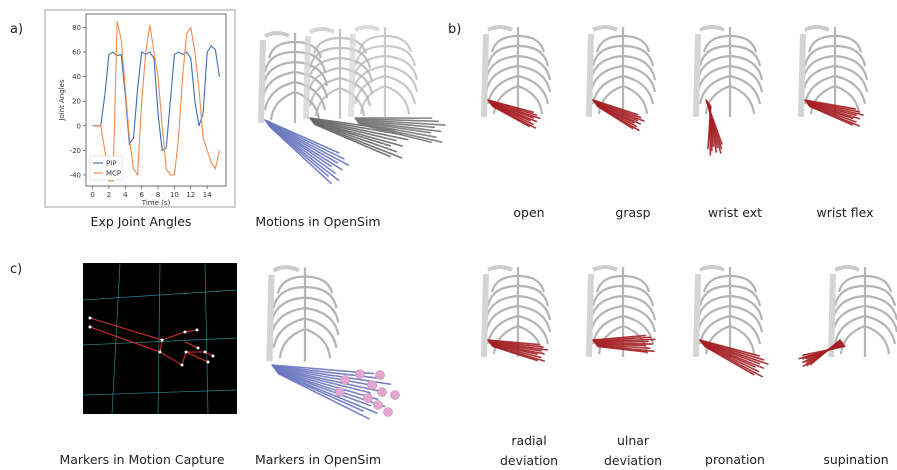 The width and height of the screenshot is (897, 470). What do you see at coordinates (79, 126) in the screenshot?
I see `y-tick-label: 0` at bounding box center [79, 126].